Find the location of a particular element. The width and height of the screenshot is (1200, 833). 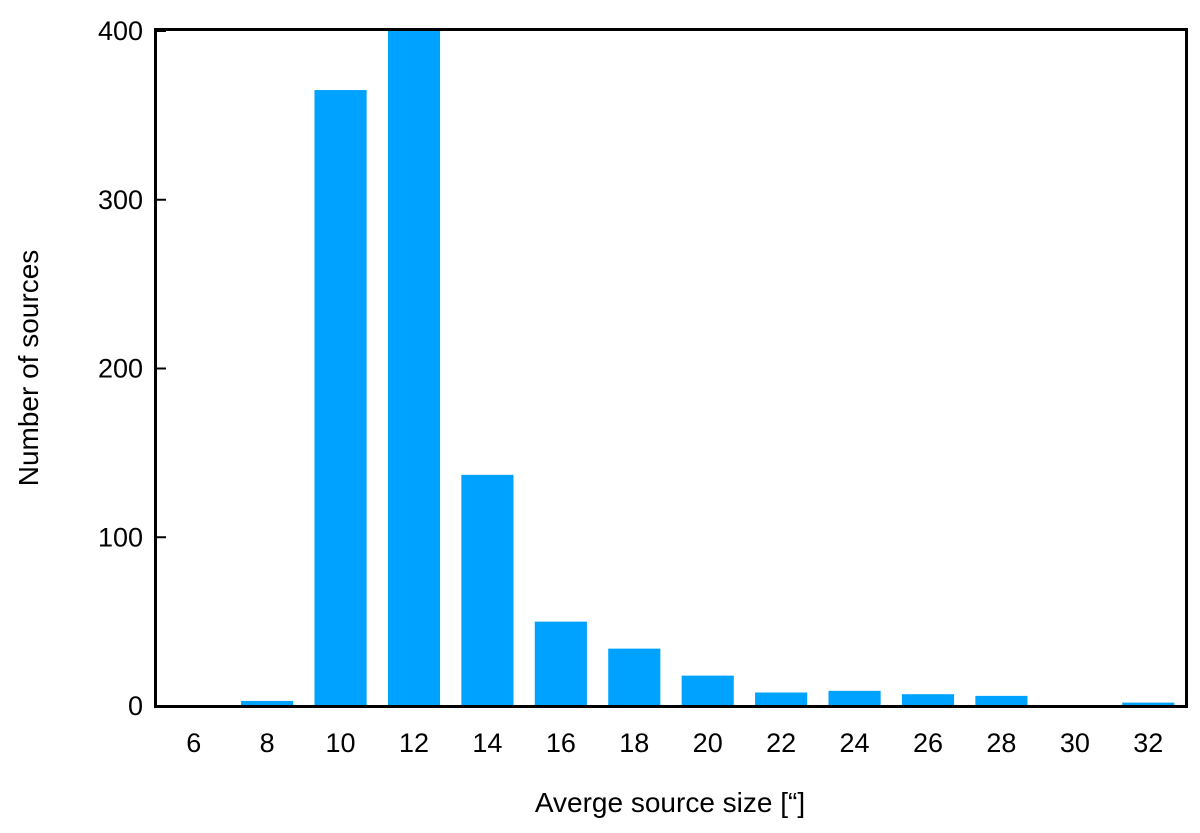

y-axis: 0 100 200 300 400 is located at coordinates (132, 368).